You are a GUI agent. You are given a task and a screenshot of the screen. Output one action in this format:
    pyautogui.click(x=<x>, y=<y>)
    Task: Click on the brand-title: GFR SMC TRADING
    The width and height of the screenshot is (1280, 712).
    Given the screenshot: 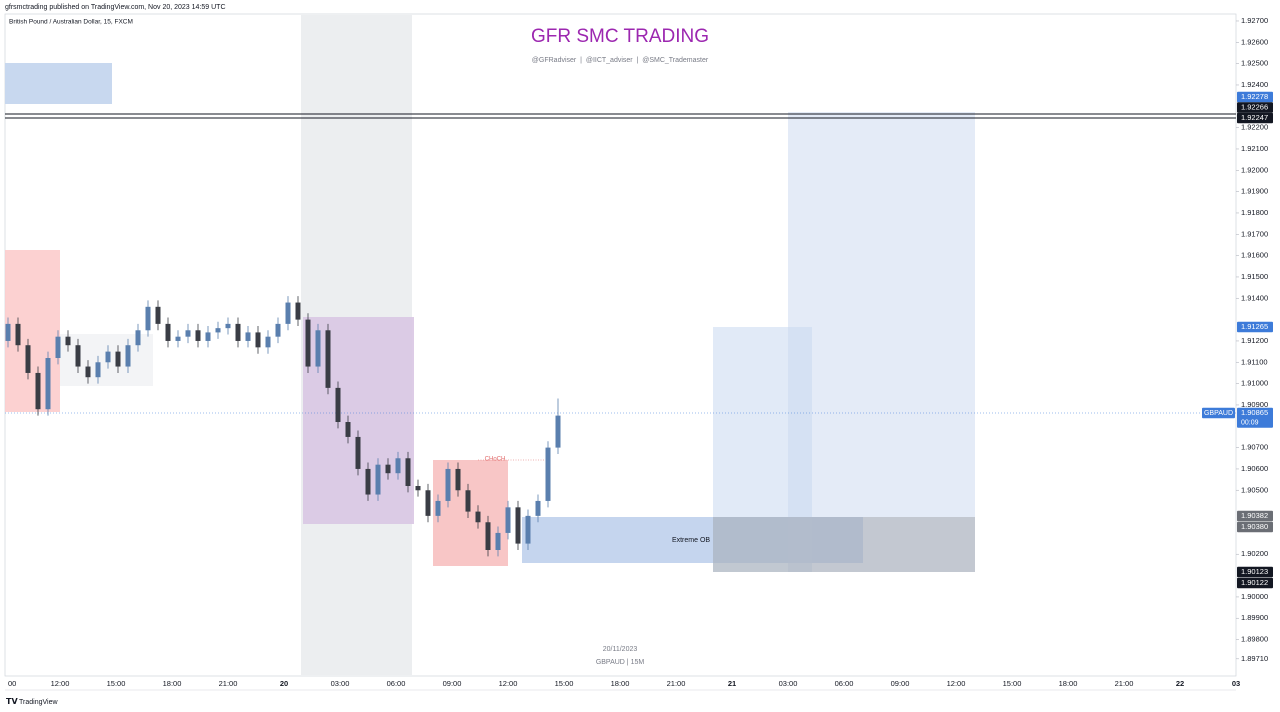 What is the action you would take?
    pyautogui.click(x=620, y=36)
    